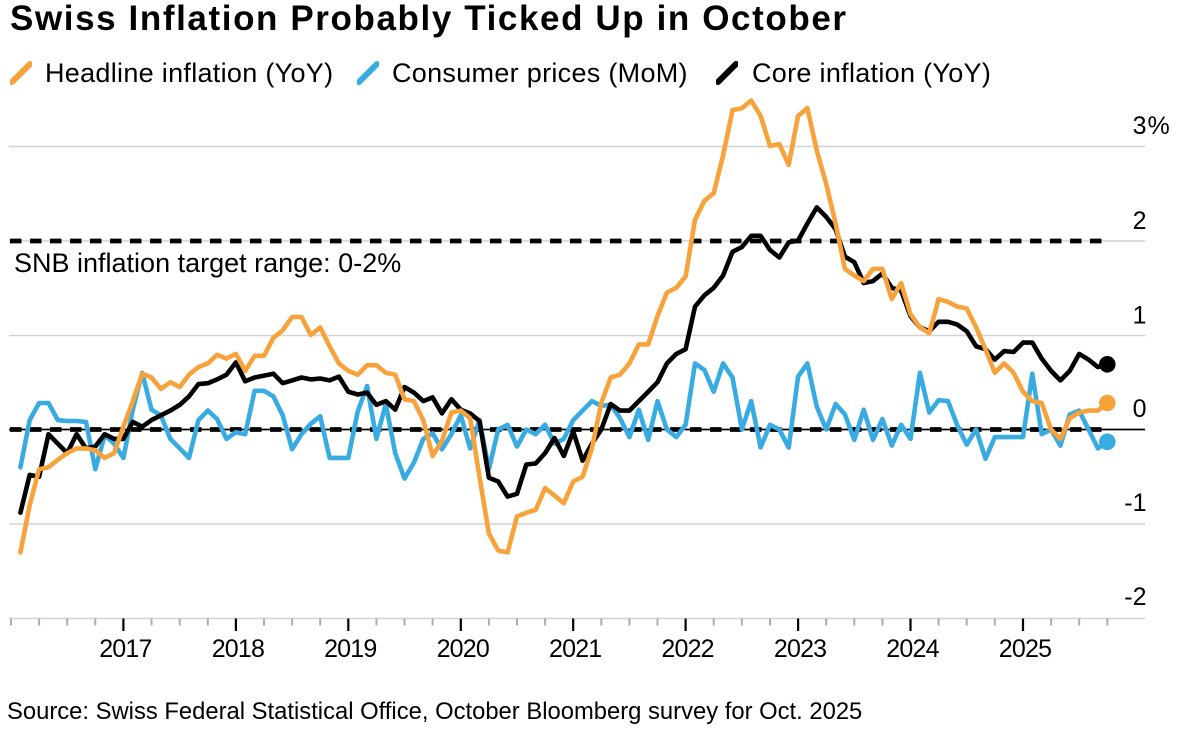 This screenshot has width=1179, height=729. Describe the element at coordinates (1135, 503) in the screenshot. I see `svg-text: -1` at that location.